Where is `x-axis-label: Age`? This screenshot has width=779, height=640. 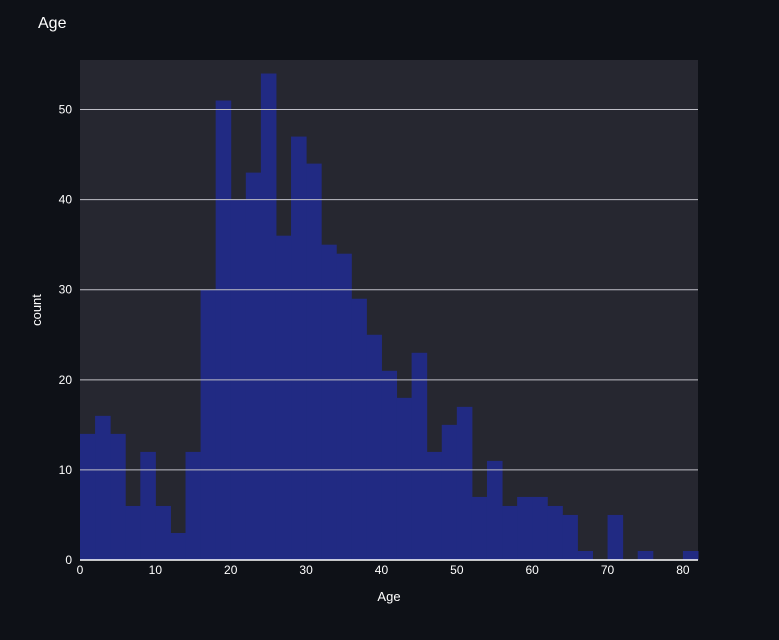
x-axis-label: Age is located at coordinates (388, 596).